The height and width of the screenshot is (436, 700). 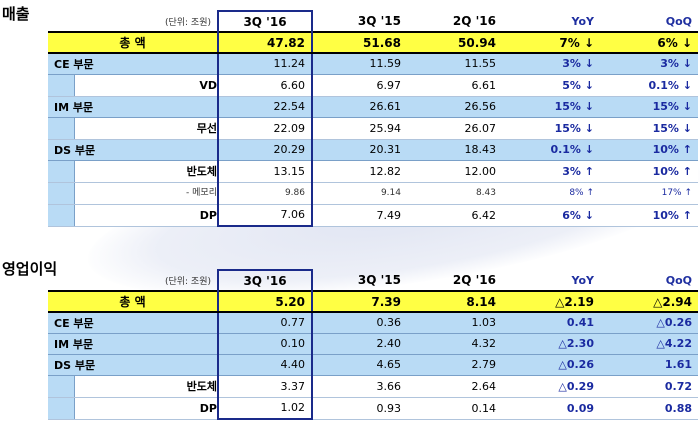 I want to click on sales-header-row: (단위: 조원) 3Q '16 3Q '15 2Q '16 YoY QoQ, so click(x=373, y=21).